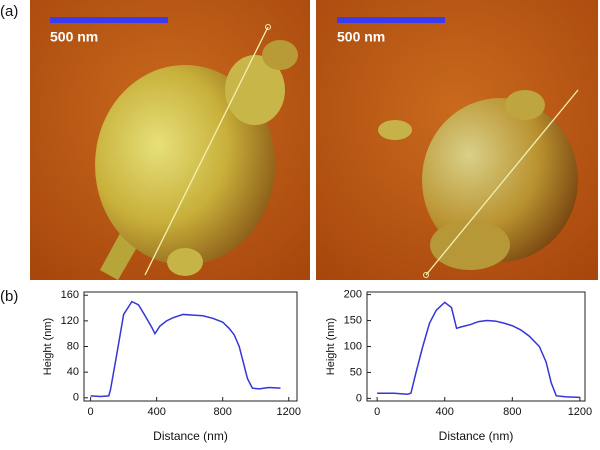 The height and width of the screenshot is (450, 600). What do you see at coordinates (70, 295) in the screenshot?
I see `y-tick-label: 160` at bounding box center [70, 295].